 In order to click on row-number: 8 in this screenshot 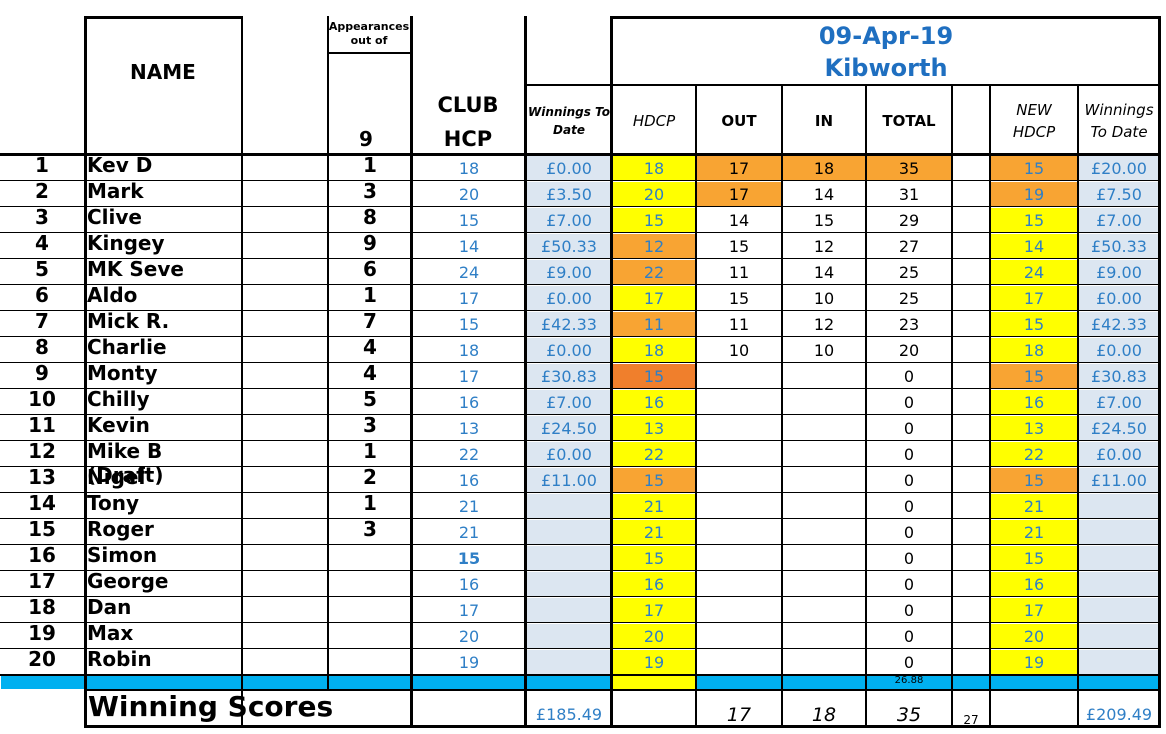, I will do `click(42, 347)`.